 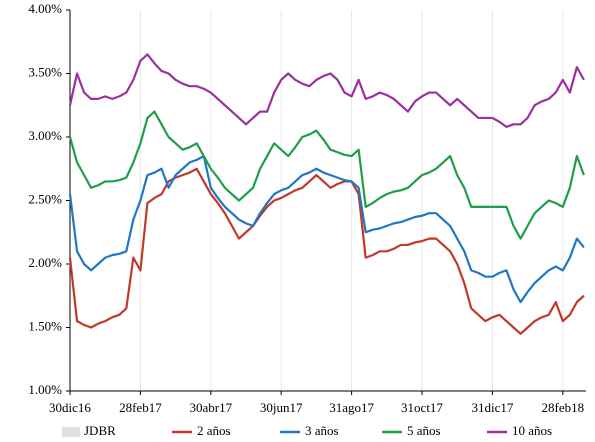 I want to click on y-tick-label: 2.00%, so click(x=45, y=262).